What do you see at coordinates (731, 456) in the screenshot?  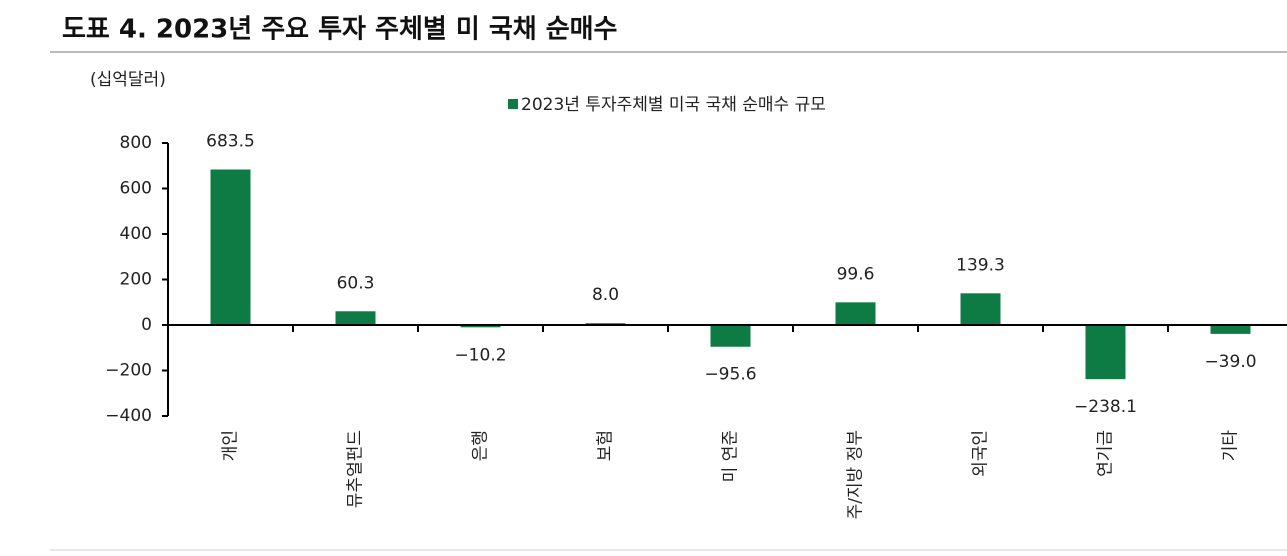 I see `x-tick-label: 미 연준` at bounding box center [731, 456].